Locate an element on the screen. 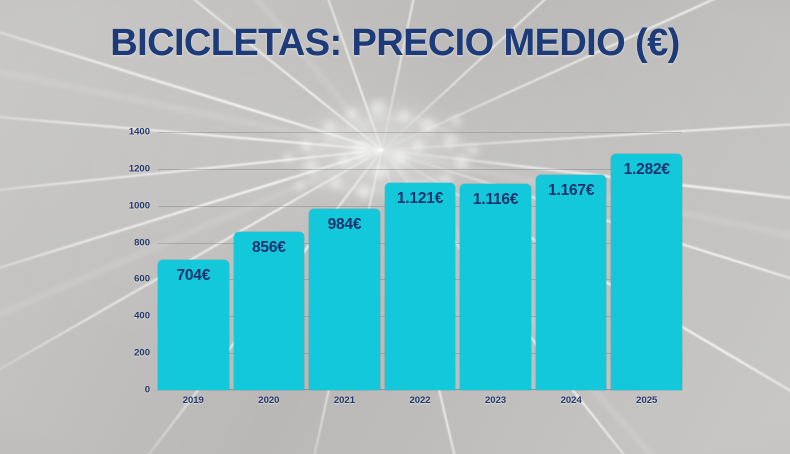  y-axis-tick-label: 0 is located at coordinates (147, 390).